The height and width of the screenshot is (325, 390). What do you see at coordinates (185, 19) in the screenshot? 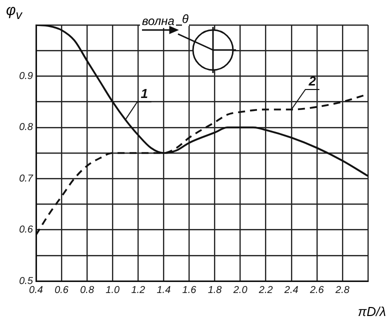
I see `annotation: θ` at bounding box center [185, 19].